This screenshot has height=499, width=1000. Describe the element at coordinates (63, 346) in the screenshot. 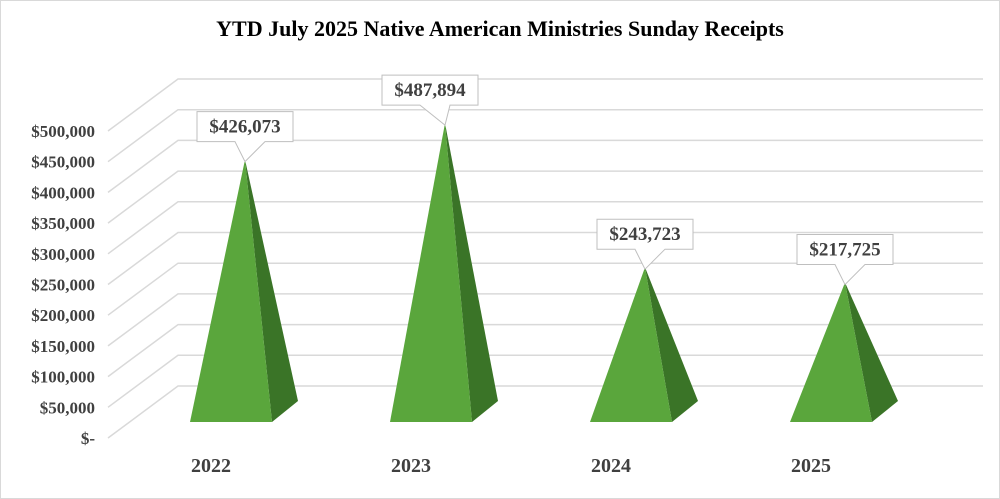

I see `y-tick-label: $150,000` at that location.